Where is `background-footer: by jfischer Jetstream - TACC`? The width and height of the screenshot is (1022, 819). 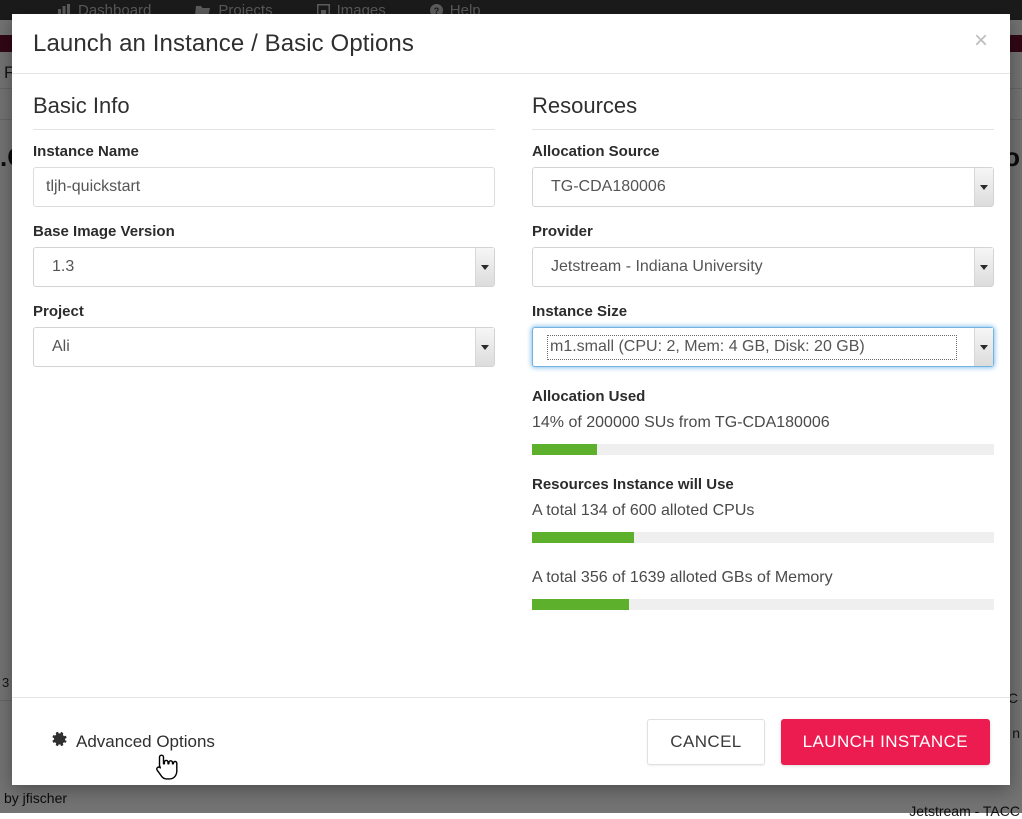
background-footer: by jfischer Jetstream - TACC is located at coordinates (511, 801).